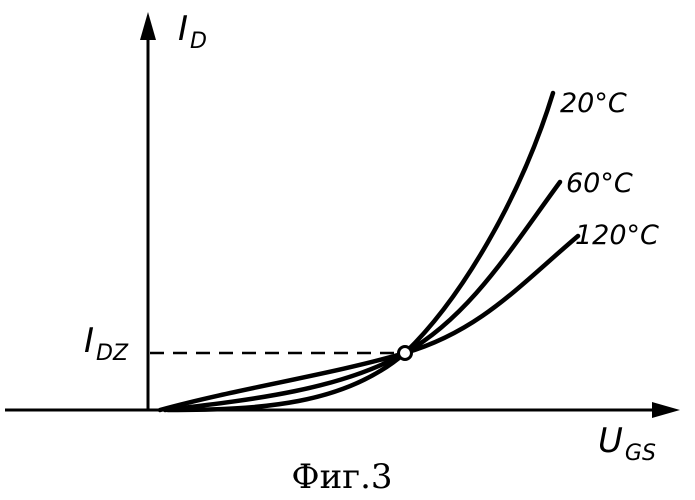 This screenshot has height=500, width=695. Describe the element at coordinates (192, 31) in the screenshot. I see `y-axis-label: ID` at that location.